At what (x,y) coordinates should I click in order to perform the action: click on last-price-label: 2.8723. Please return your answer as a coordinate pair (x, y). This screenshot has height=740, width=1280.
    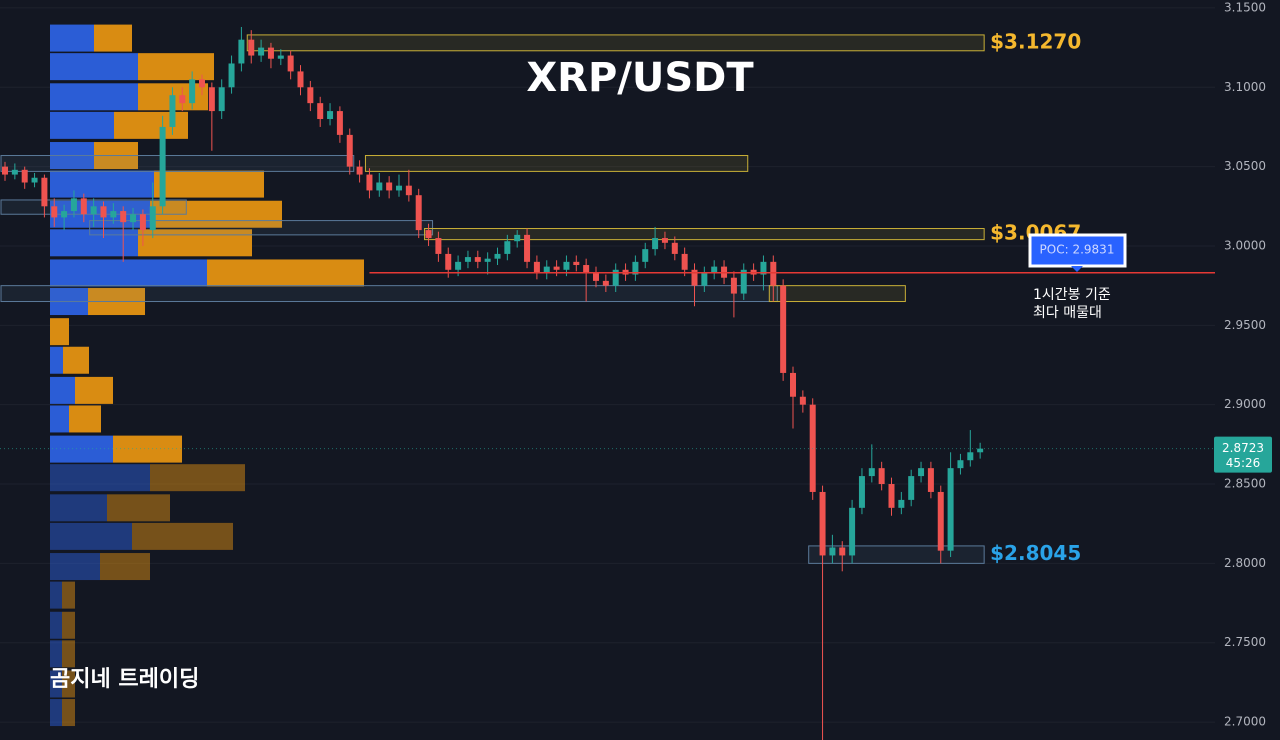
    Looking at the image, I should click on (1243, 448).